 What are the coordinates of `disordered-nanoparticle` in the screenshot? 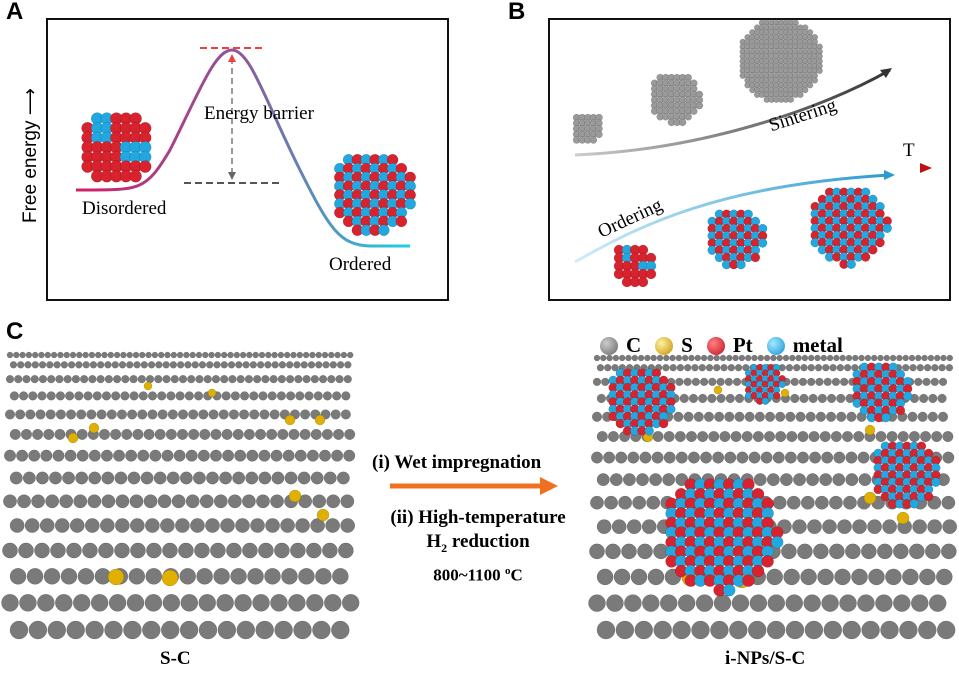 It's located at (116, 147).